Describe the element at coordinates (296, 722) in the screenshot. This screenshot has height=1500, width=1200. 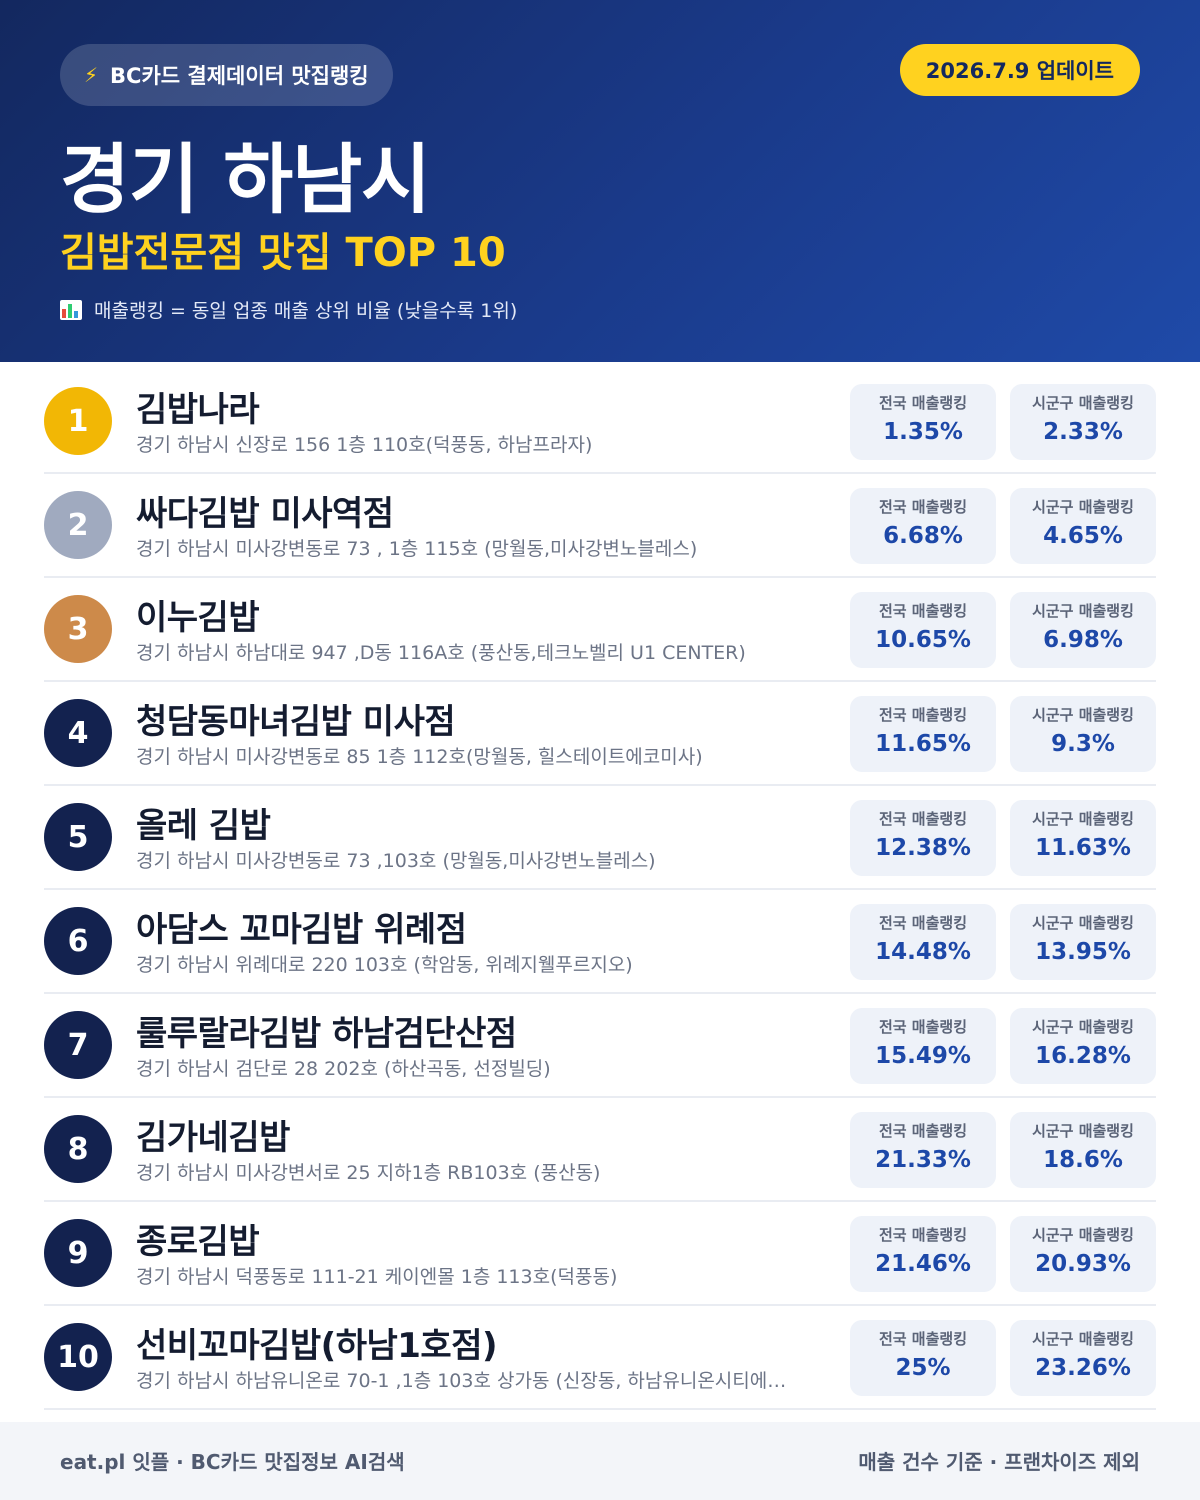
I see `restaurant-name: 청담동마녀김밥 미사점` at that location.